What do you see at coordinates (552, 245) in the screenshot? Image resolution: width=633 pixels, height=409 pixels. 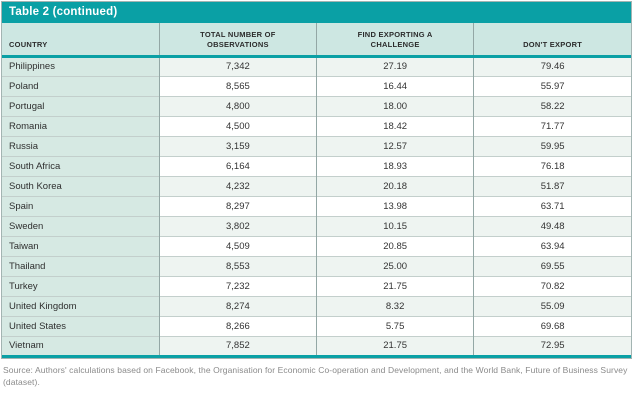 I see `dont-export-cell: 63.94` at bounding box center [552, 245].